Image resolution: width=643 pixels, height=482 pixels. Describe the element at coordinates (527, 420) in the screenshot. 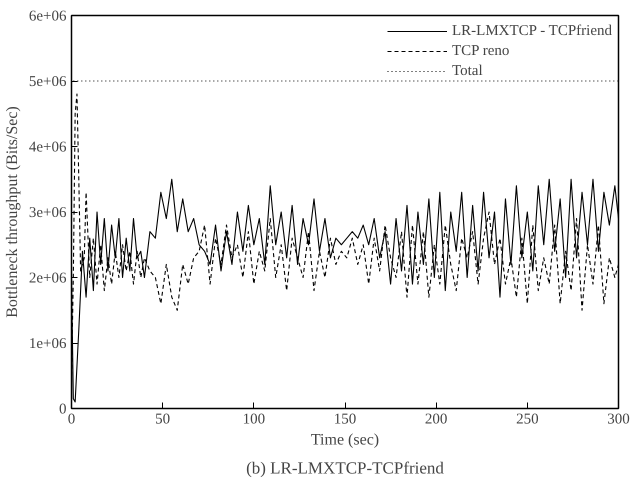

I see `x-tick-label: 250` at that location.